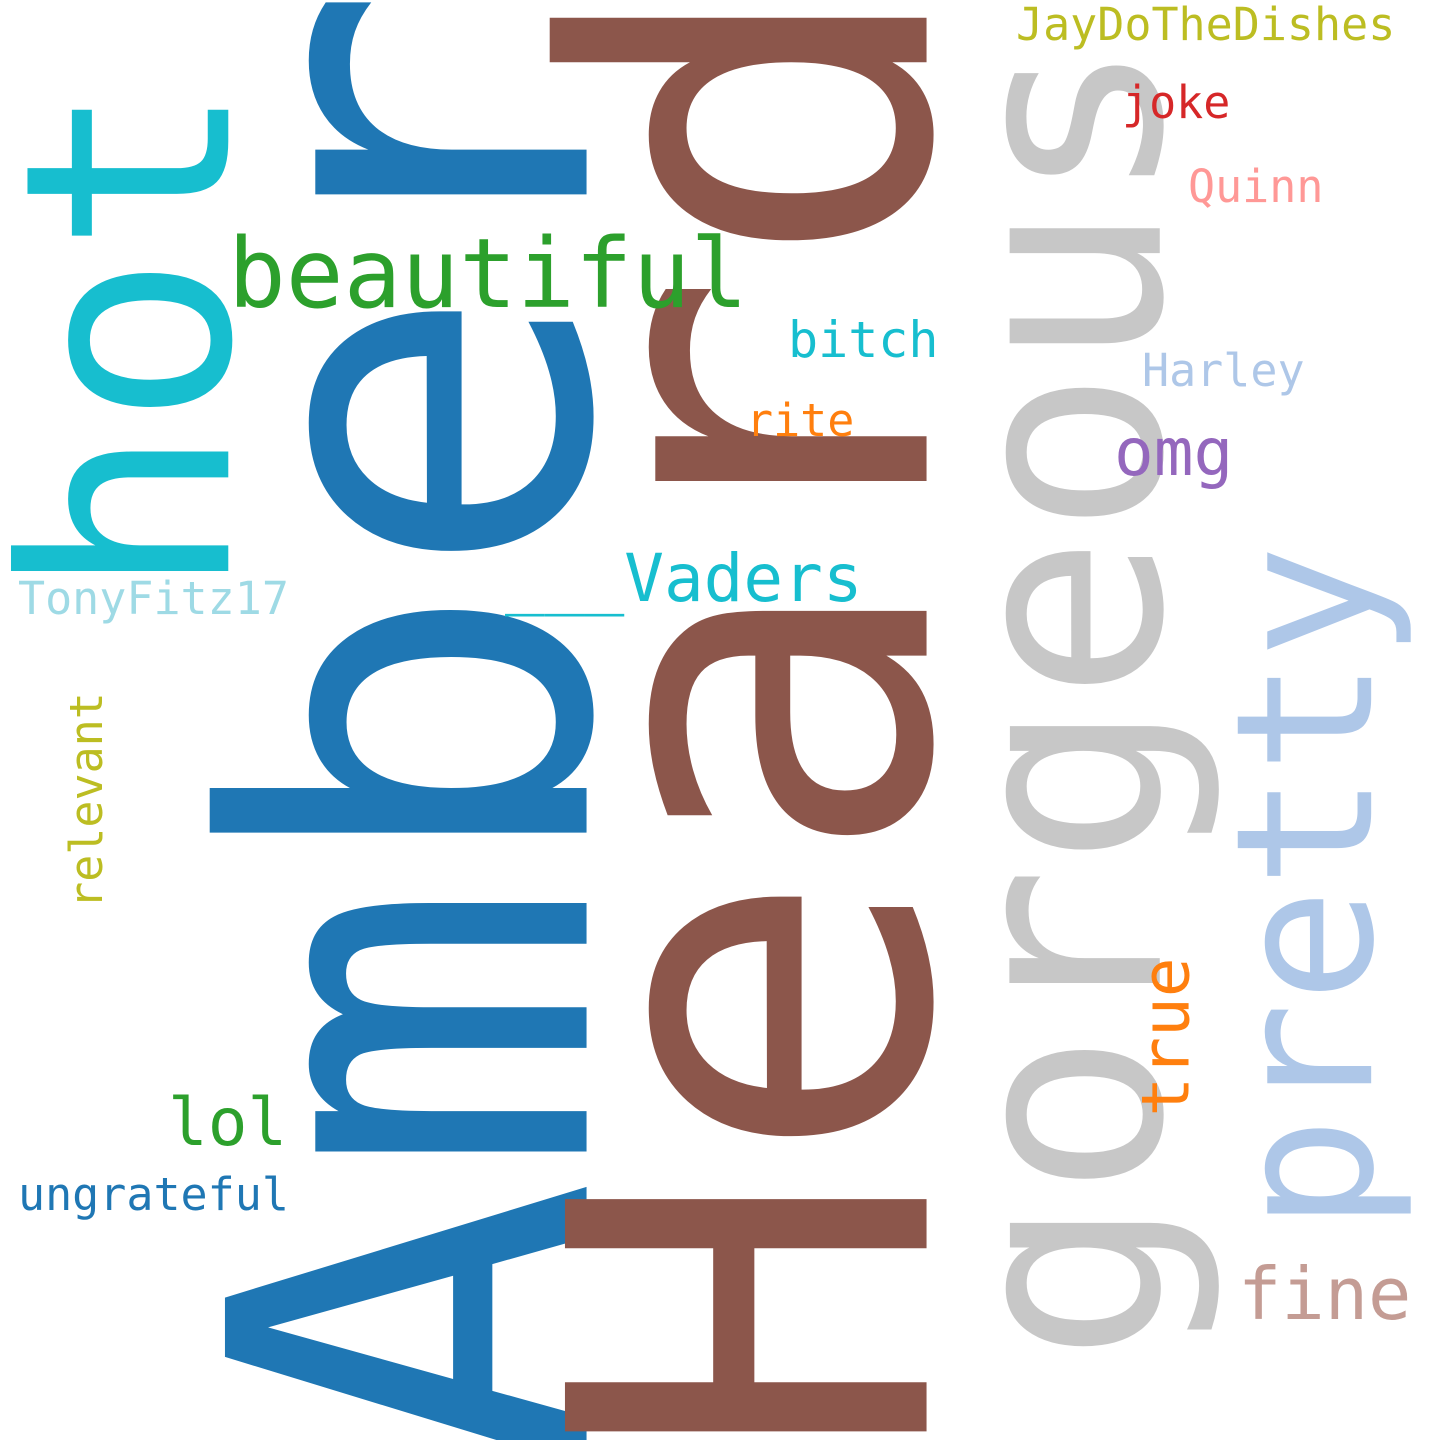 The width and height of the screenshot is (1440, 1440). Describe the element at coordinates (1176, 102) in the screenshot. I see `word-joke: joke` at that location.